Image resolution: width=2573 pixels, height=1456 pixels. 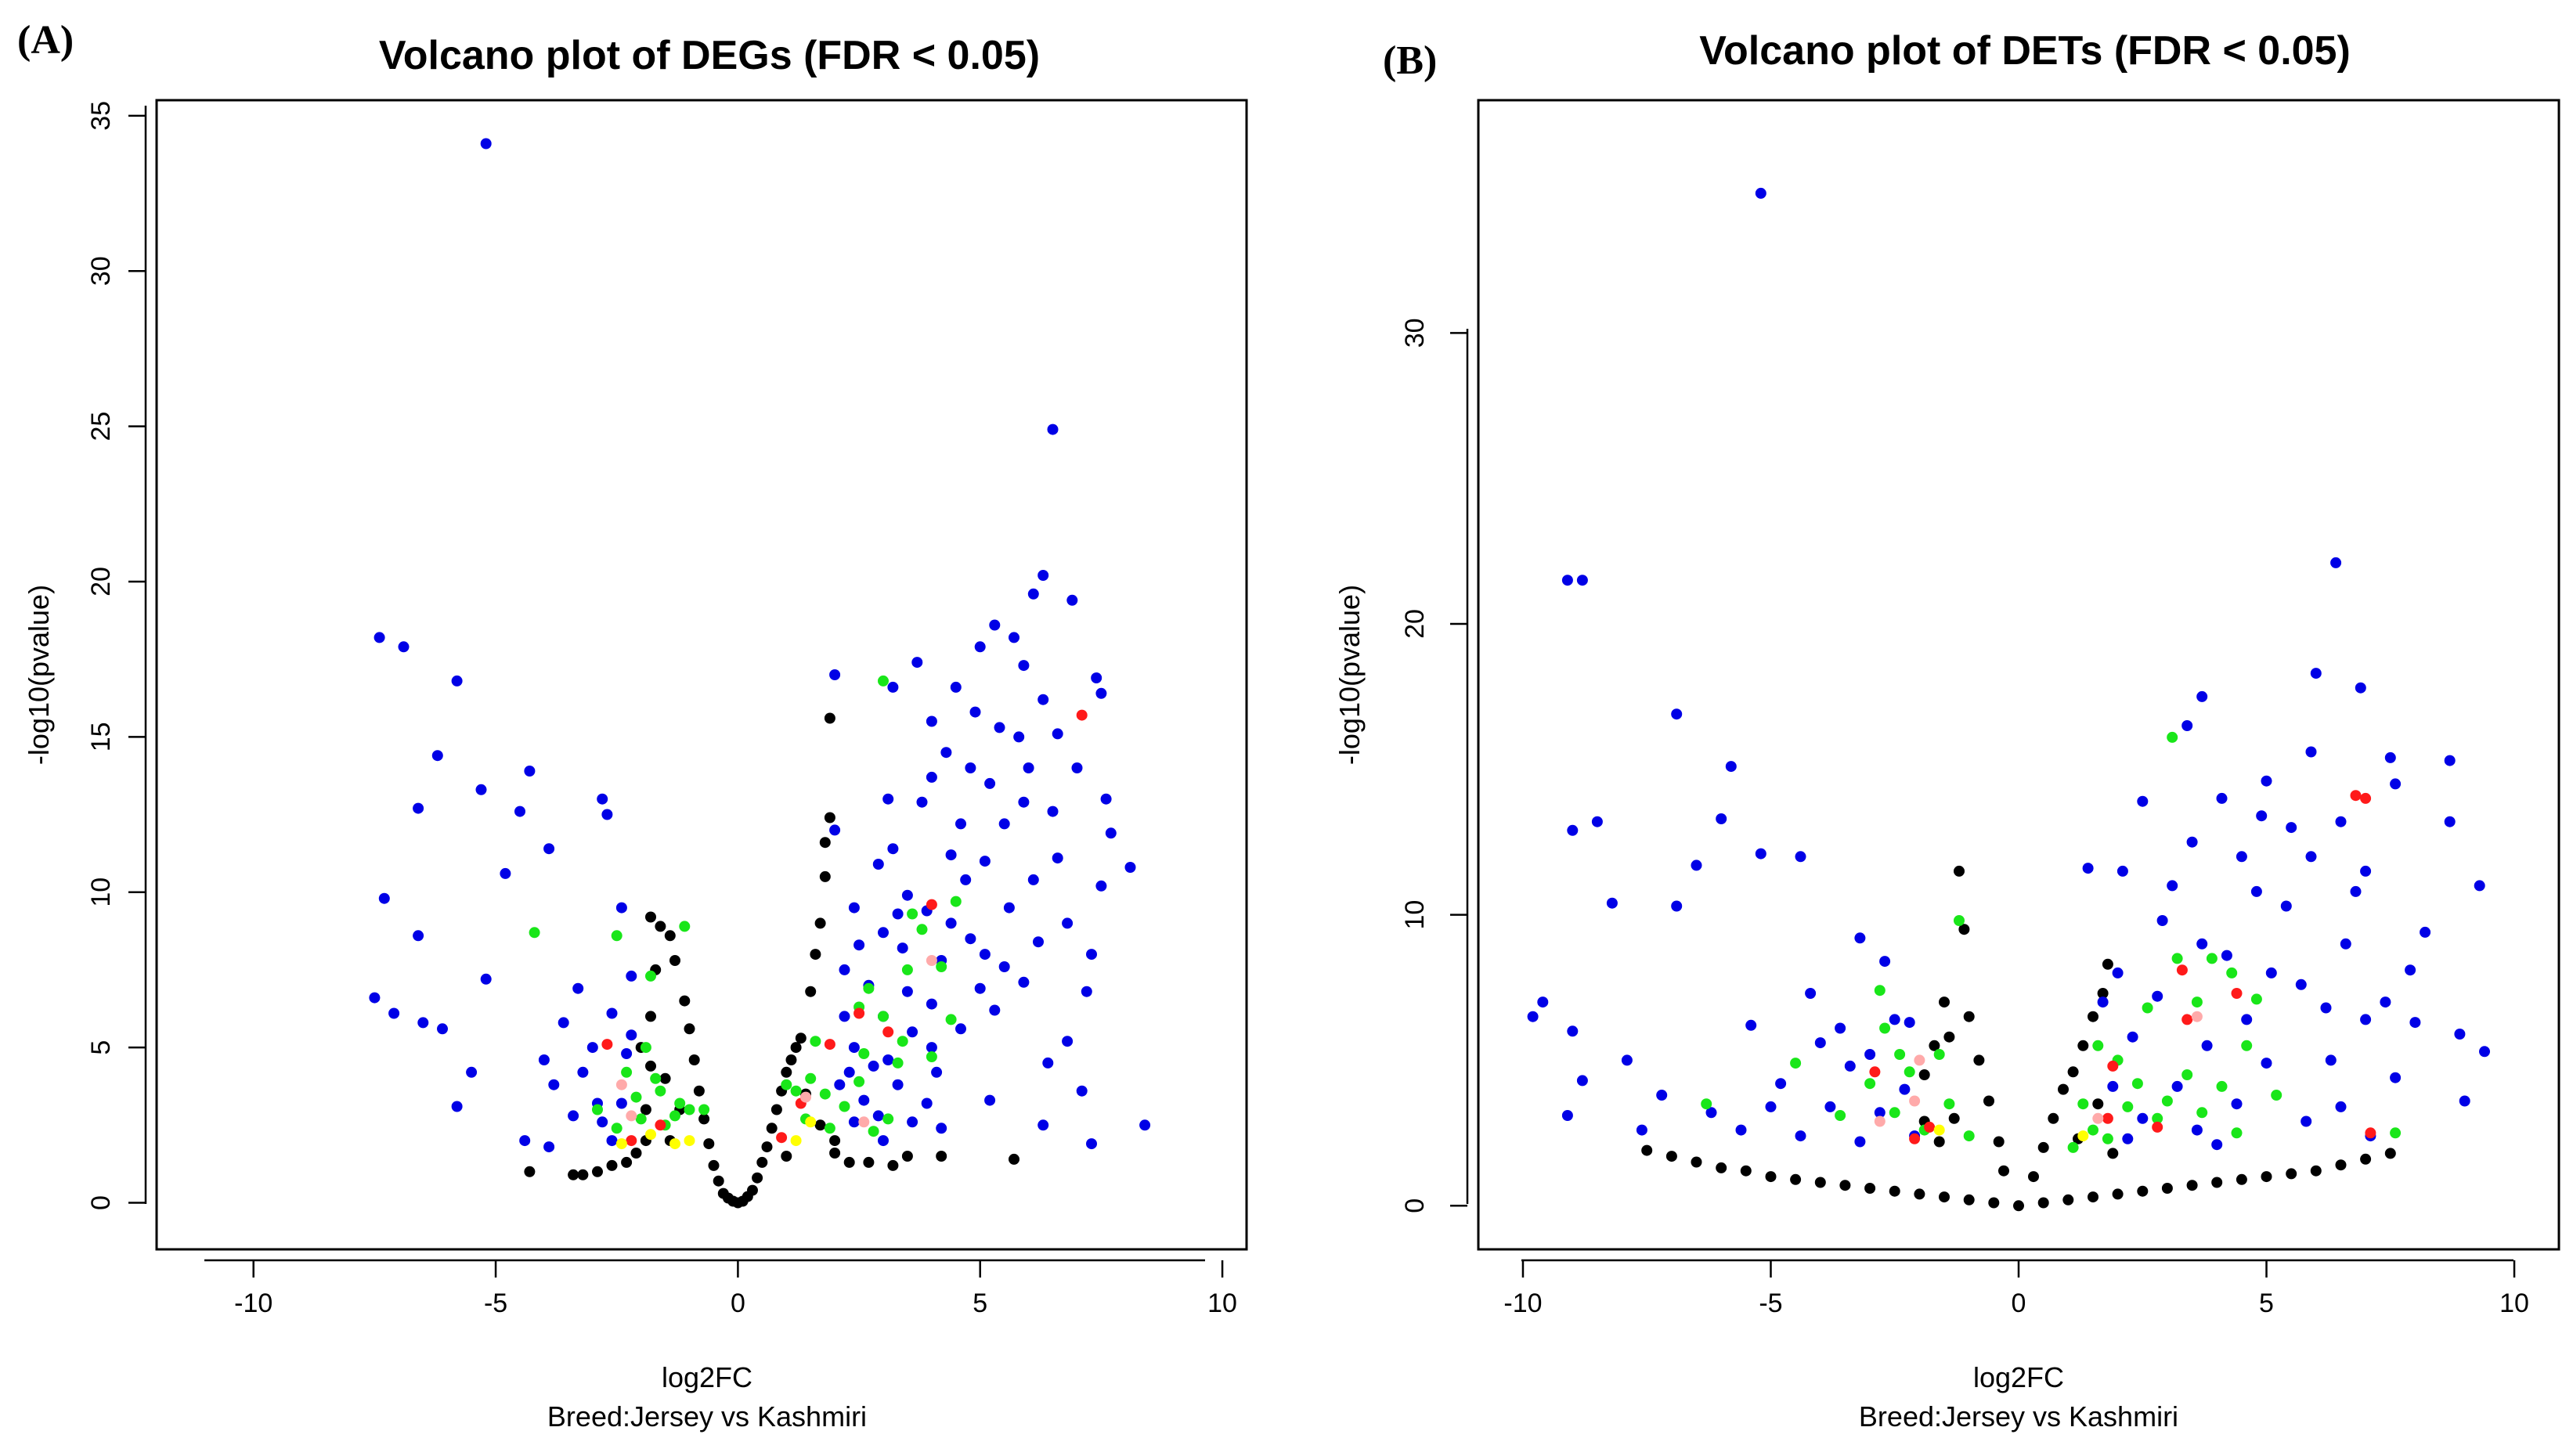 What do you see at coordinates (1222, 1303) in the screenshot?
I see `x-tick-label: 10` at bounding box center [1222, 1303].